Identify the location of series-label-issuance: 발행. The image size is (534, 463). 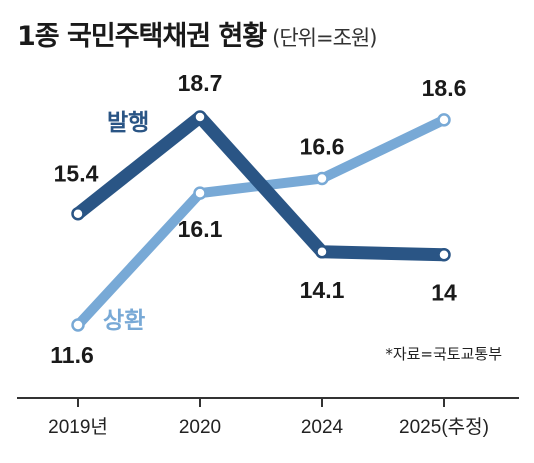
(128, 123).